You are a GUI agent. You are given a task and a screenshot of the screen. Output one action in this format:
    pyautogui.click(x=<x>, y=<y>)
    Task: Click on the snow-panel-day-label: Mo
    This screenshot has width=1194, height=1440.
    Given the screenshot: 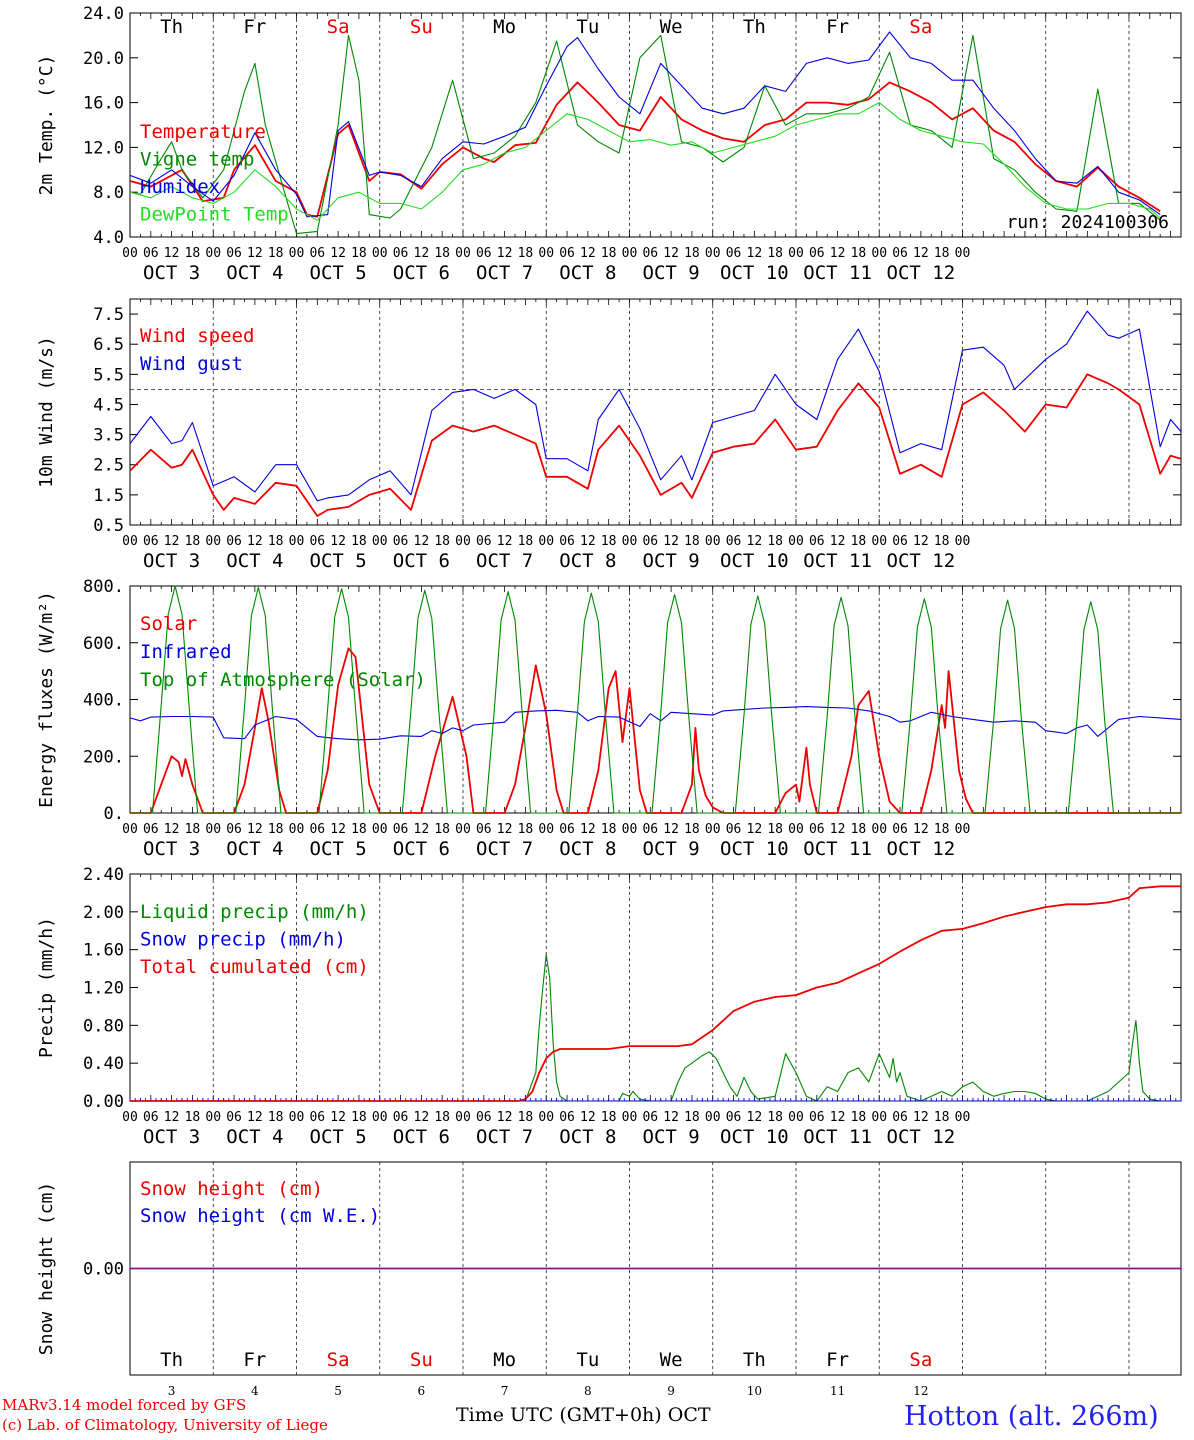 What is the action you would take?
    pyautogui.click(x=504, y=1360)
    